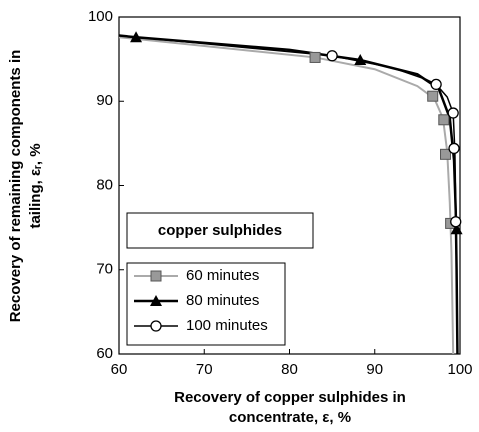 The width and height of the screenshot is (479, 432). I want to click on y-tick-label: 80, so click(104, 184).